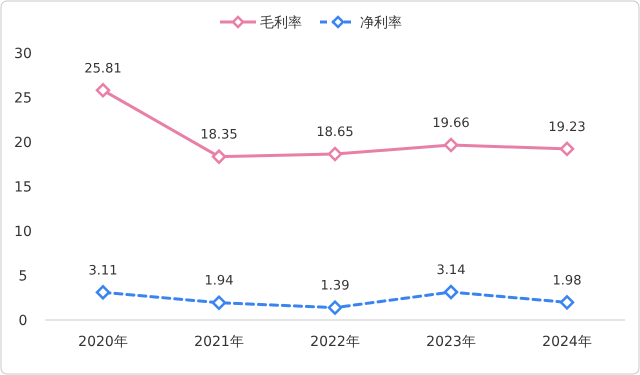 Image resolution: width=640 pixels, height=375 pixels. Describe the element at coordinates (23, 320) in the screenshot. I see `y-tick-label: 0` at that location.